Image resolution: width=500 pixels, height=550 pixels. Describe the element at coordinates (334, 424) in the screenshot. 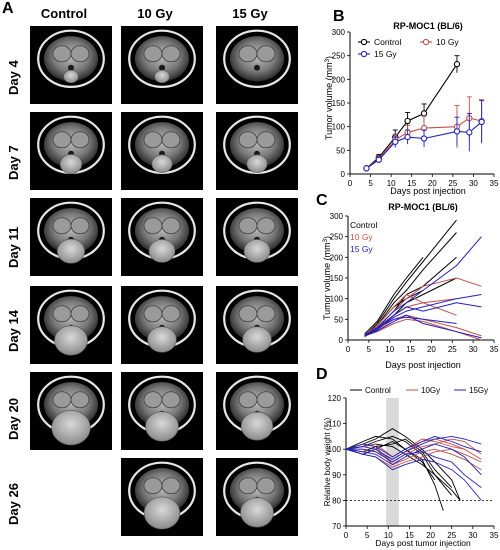

I see `y-tick-label: 110` at that location.